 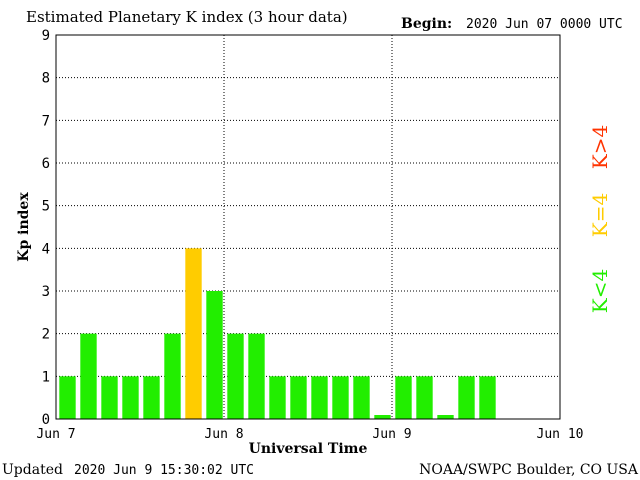 I want to click on legend-k-less-4: K<4, so click(x=600, y=291).